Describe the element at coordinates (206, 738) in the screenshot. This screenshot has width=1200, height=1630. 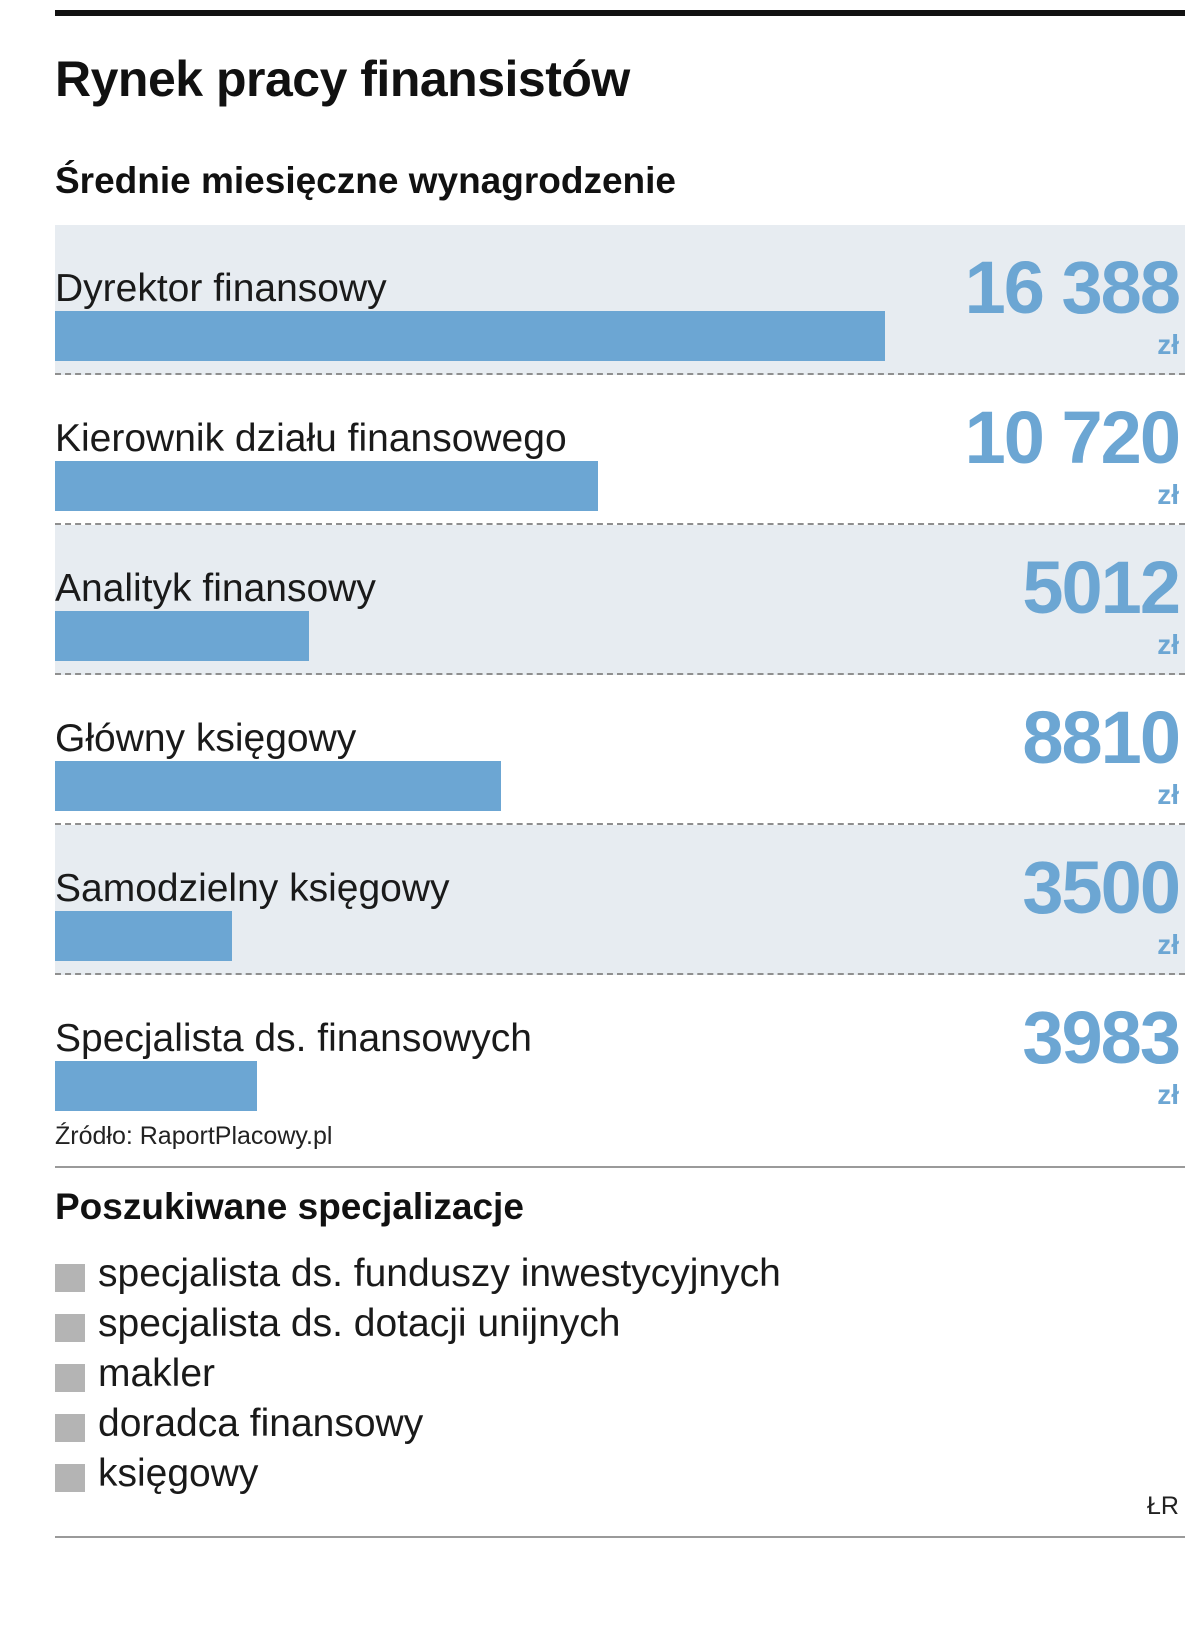
I see `category-label: Główny księgowy` at that location.